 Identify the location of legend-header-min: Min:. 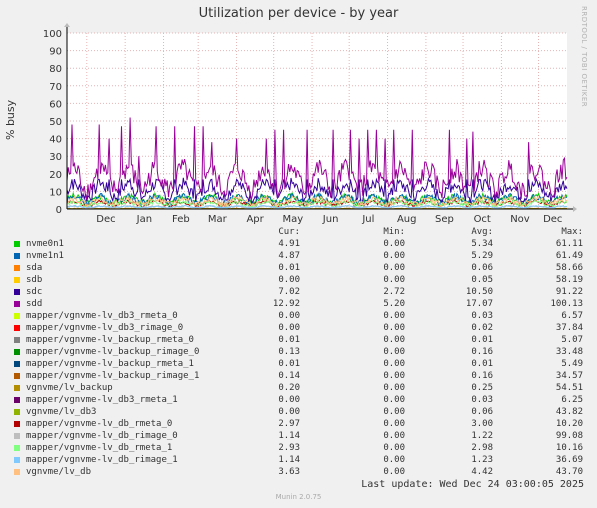
(394, 232).